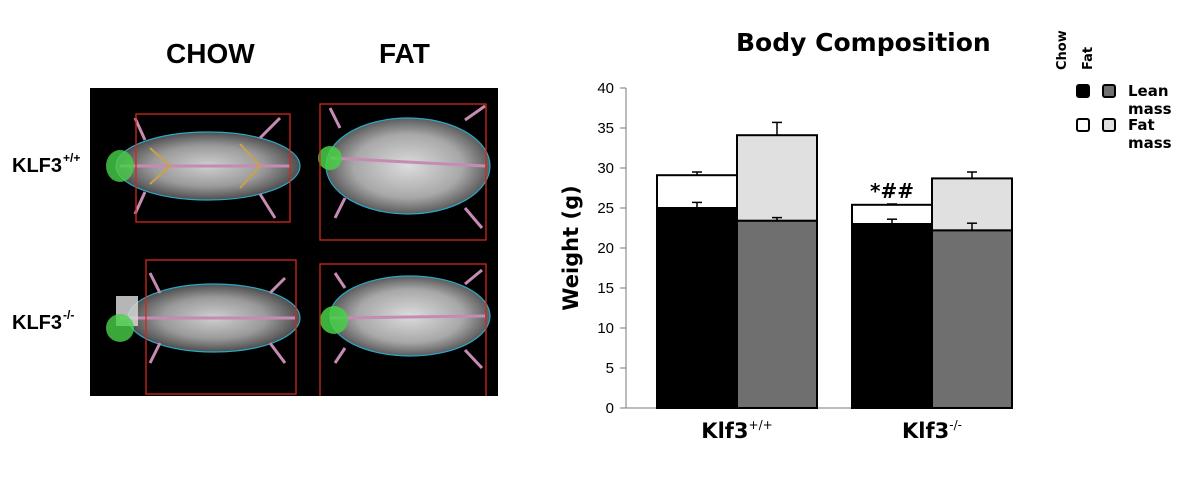  Describe the element at coordinates (605, 288) in the screenshot. I see `y-tick-label: 15` at that location.